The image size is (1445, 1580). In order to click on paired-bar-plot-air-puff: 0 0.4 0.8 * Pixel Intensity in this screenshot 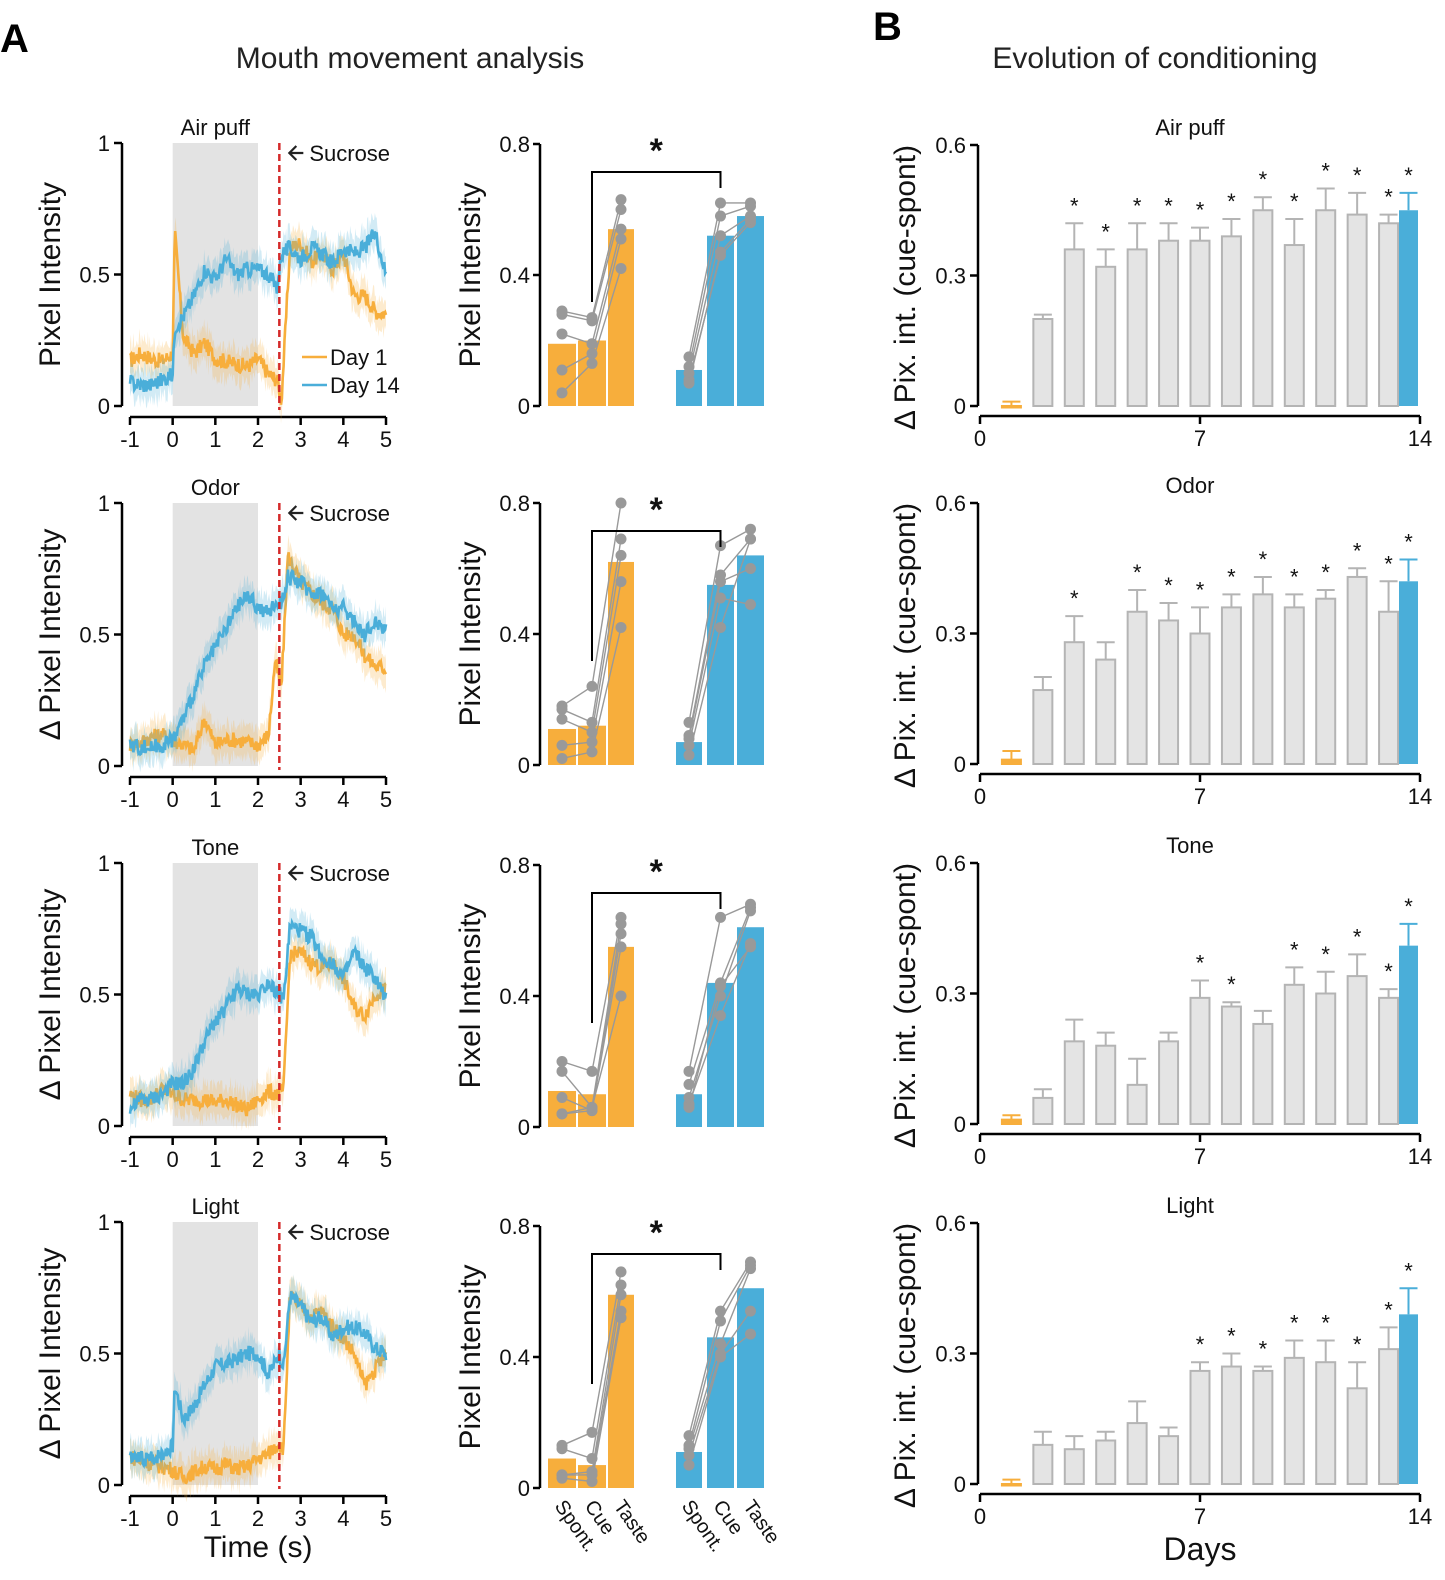, I will do `click(609, 275)`.